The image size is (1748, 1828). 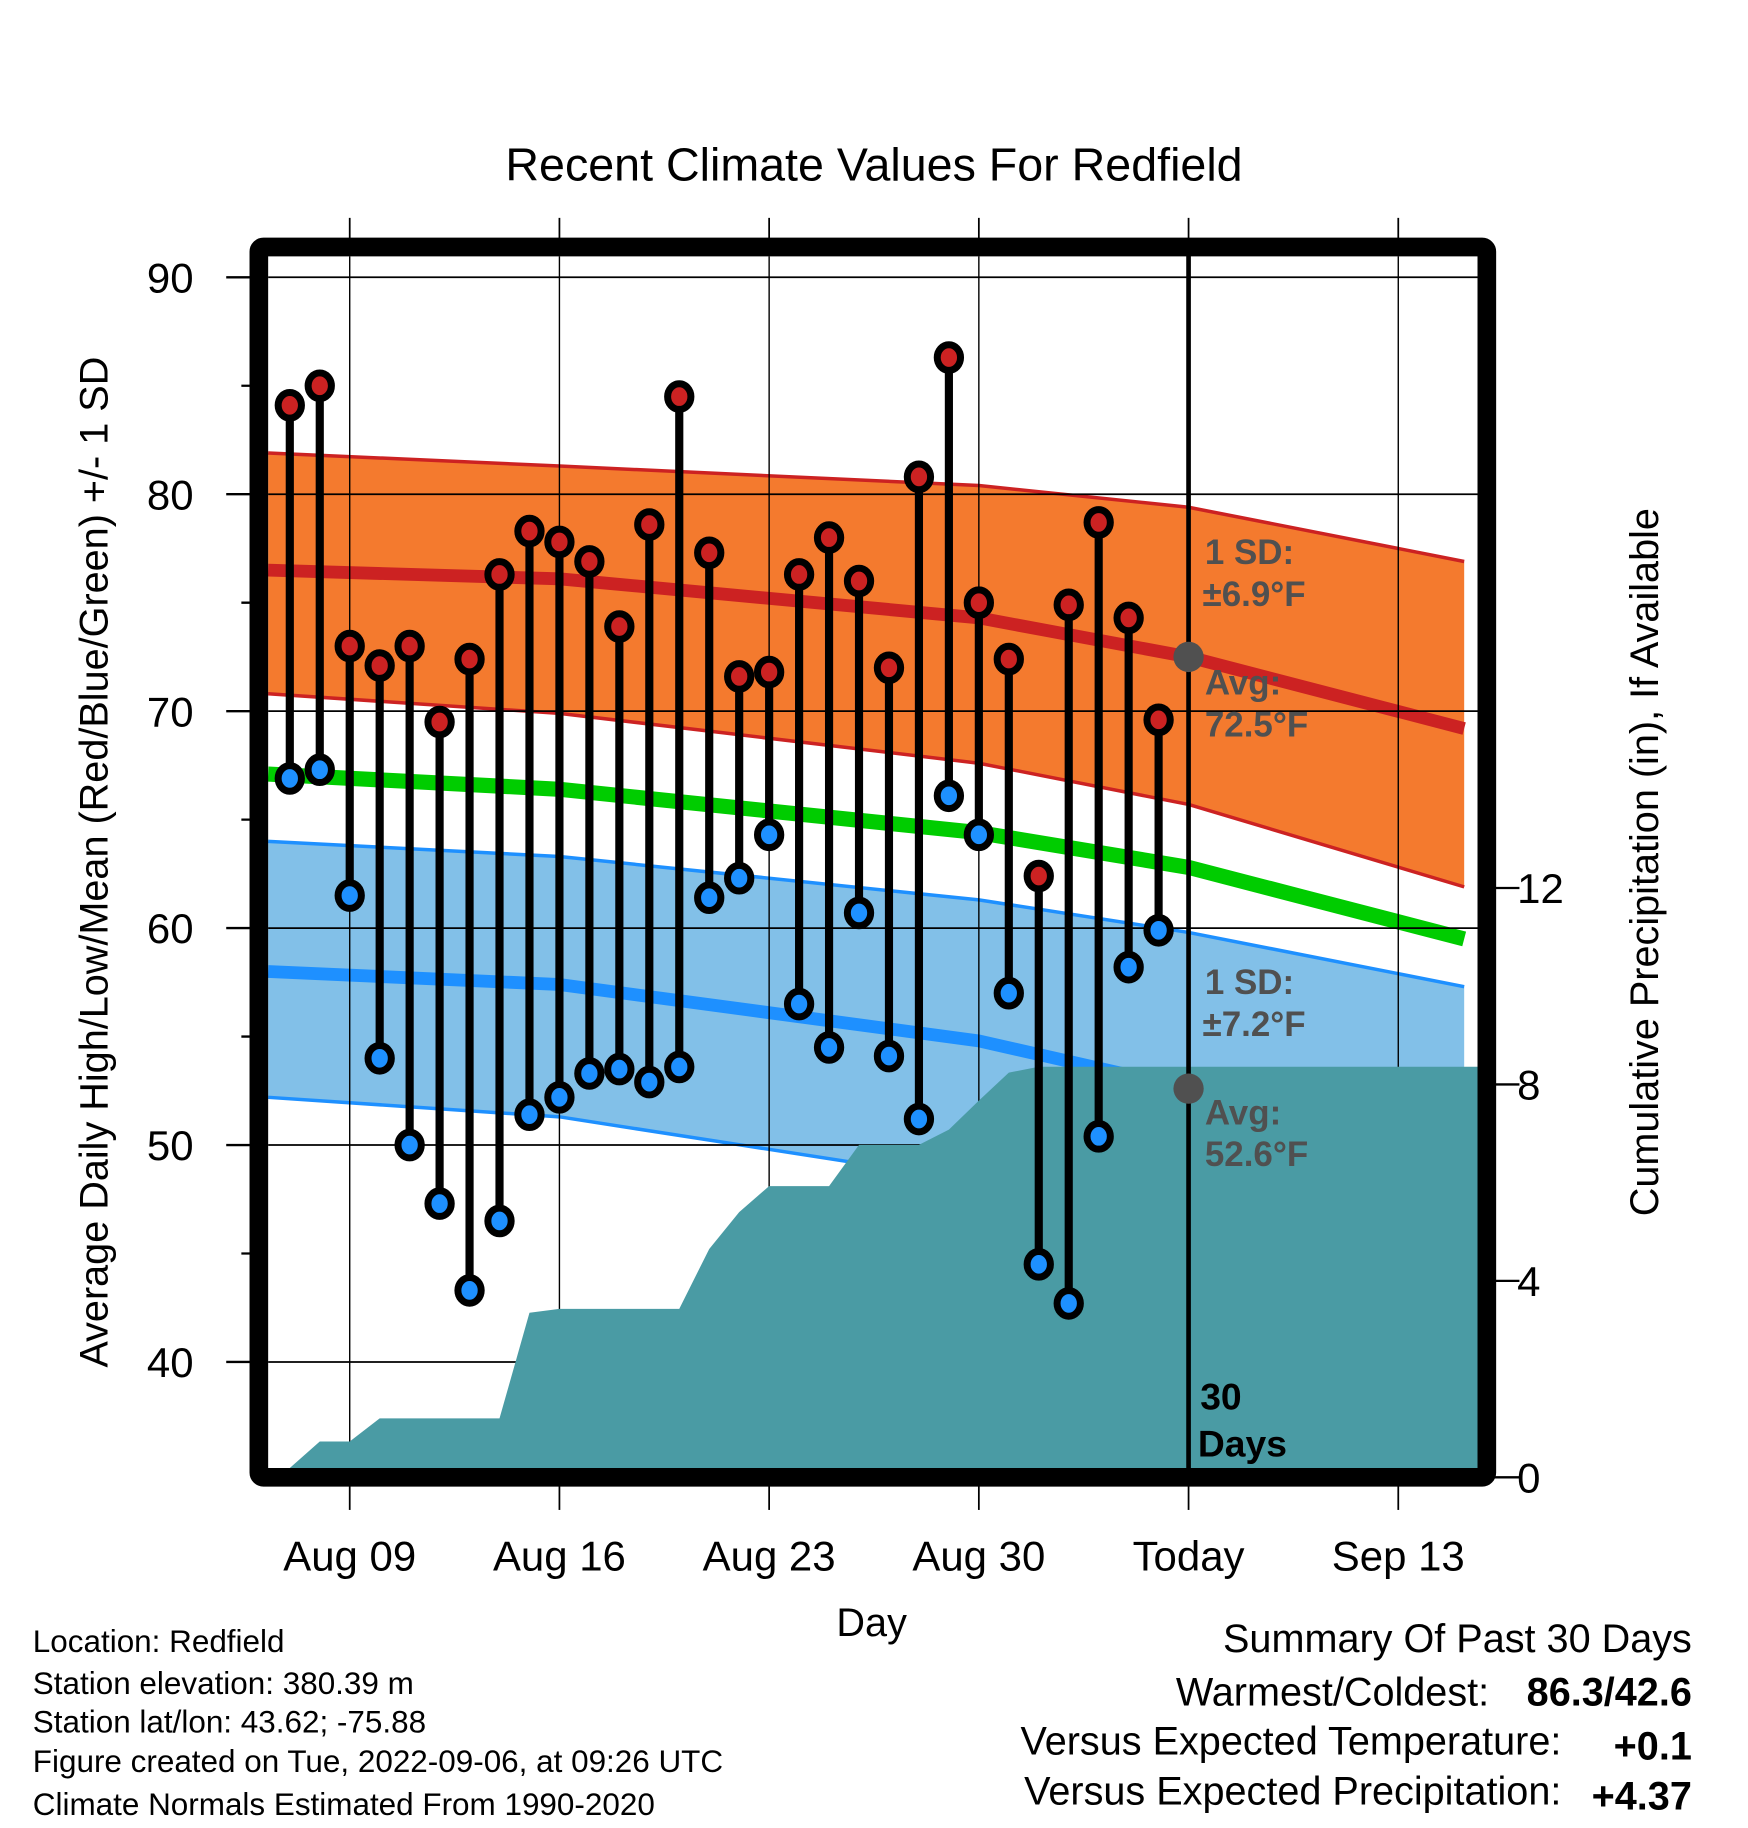 What do you see at coordinates (1457, 1639) in the screenshot?
I see `summary-title: Summary Of Past 30 Days` at bounding box center [1457, 1639].